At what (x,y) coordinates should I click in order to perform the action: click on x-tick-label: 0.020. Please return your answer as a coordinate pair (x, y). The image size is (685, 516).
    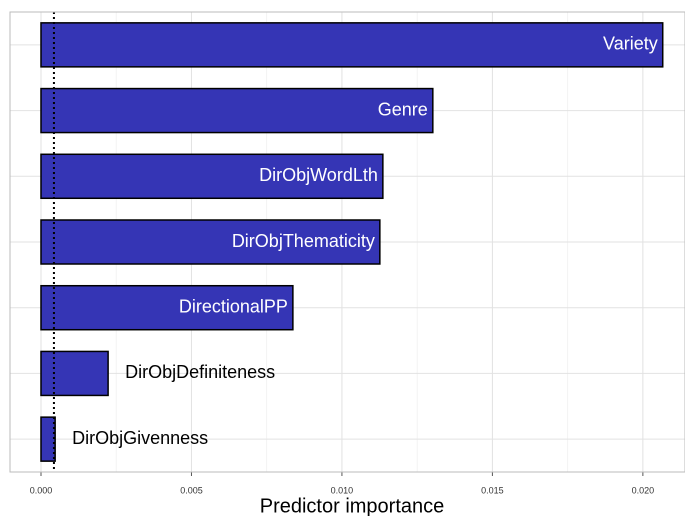
    Looking at the image, I should click on (643, 490).